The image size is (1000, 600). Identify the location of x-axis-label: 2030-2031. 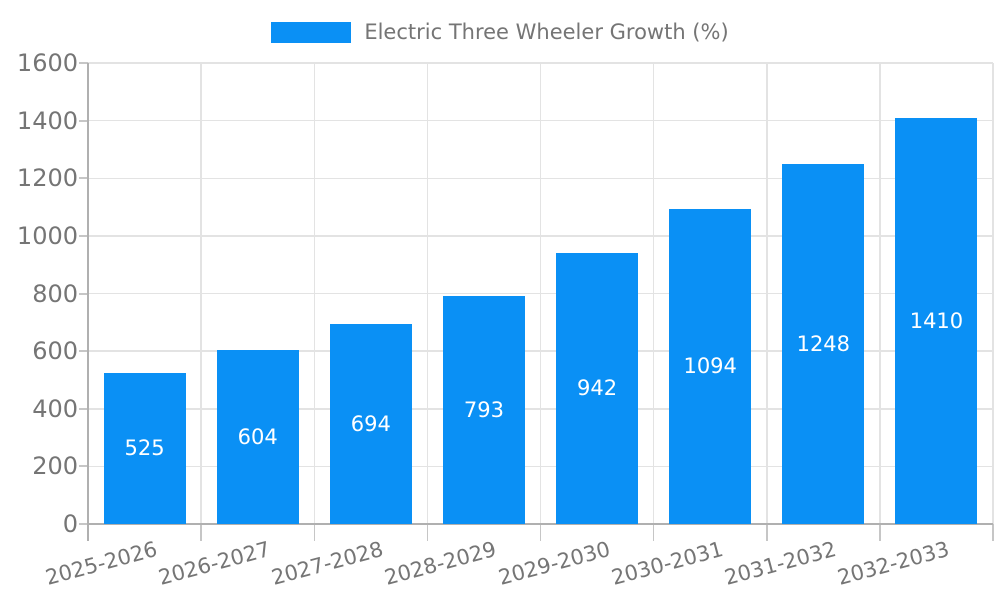
(667, 563).